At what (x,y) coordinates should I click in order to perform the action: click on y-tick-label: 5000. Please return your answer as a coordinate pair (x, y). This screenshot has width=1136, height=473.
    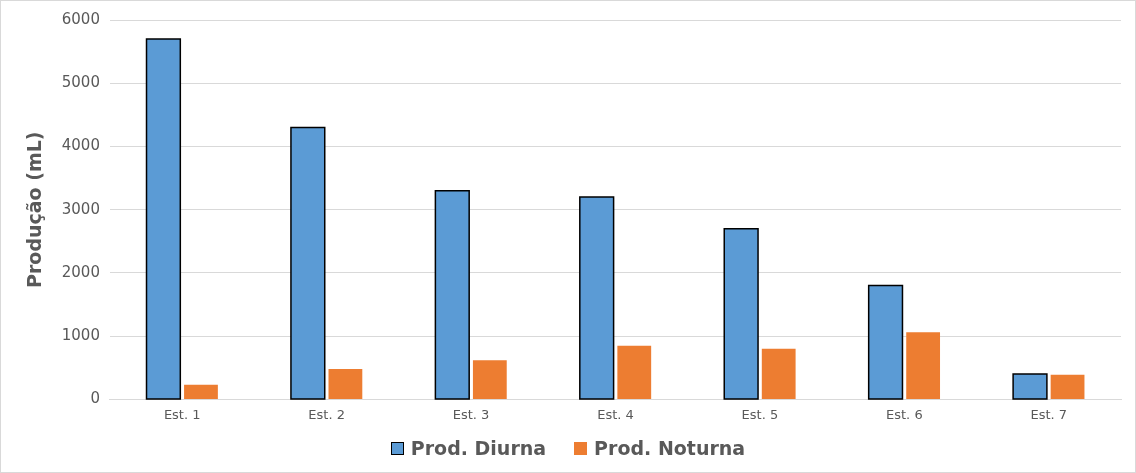
    Looking at the image, I should click on (80, 82).